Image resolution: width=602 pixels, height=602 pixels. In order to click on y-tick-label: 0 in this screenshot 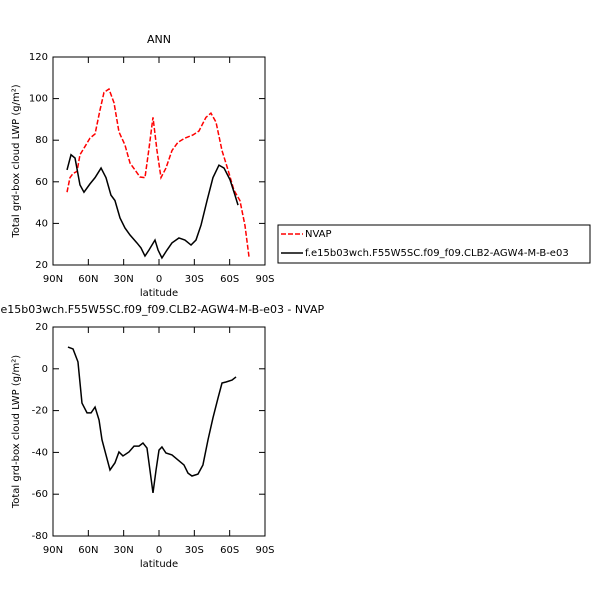, I will do `click(45, 369)`.